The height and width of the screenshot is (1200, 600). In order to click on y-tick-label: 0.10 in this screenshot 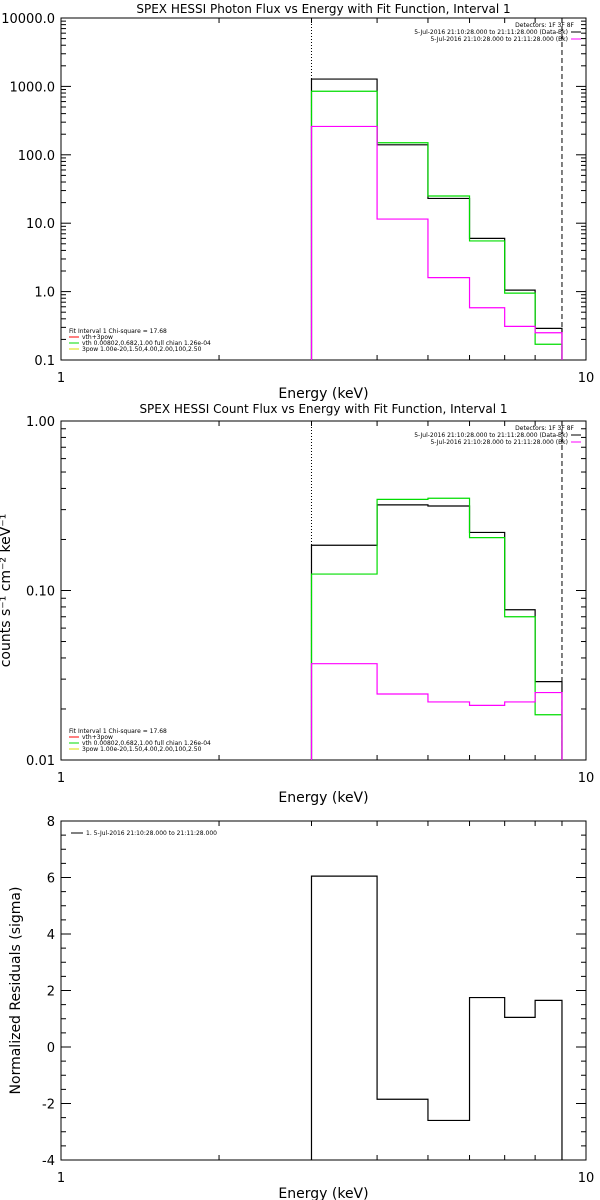, I will do `click(40, 592)`.